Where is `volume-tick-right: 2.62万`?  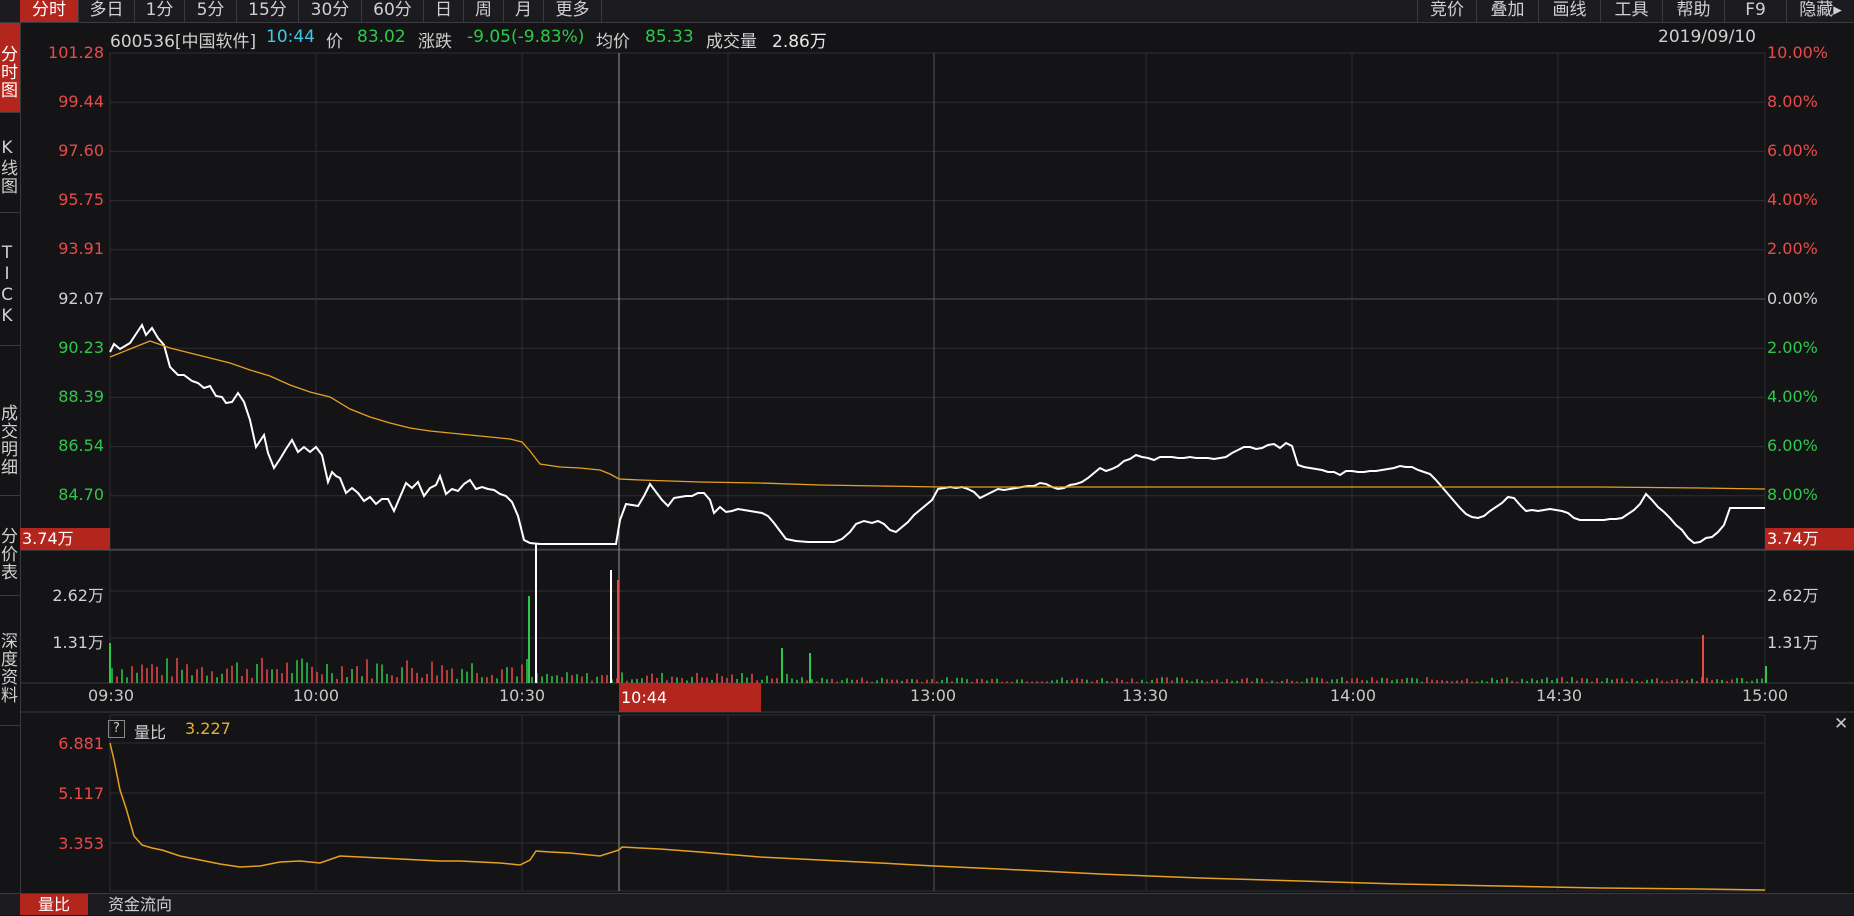
volume-tick-right: 2.62万 is located at coordinates (1793, 595).